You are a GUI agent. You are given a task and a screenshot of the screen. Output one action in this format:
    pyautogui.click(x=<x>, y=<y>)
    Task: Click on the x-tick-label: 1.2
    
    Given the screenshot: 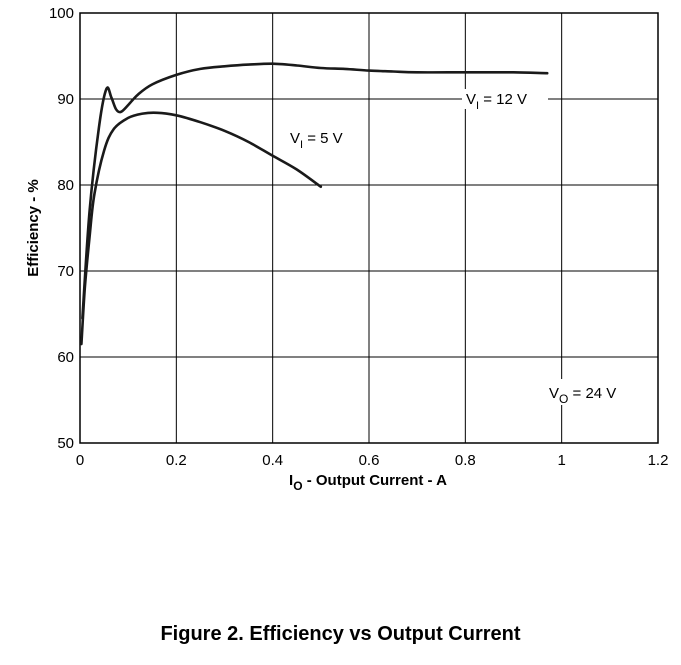 What is the action you would take?
    pyautogui.click(x=658, y=460)
    